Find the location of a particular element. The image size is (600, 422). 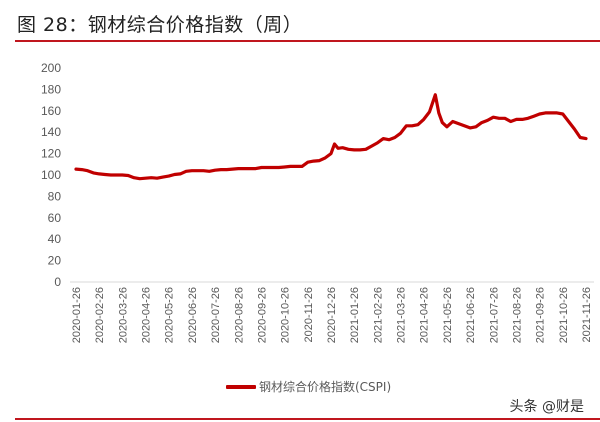

x-tick-label: 2021-07-26 is located at coordinates (494, 315).